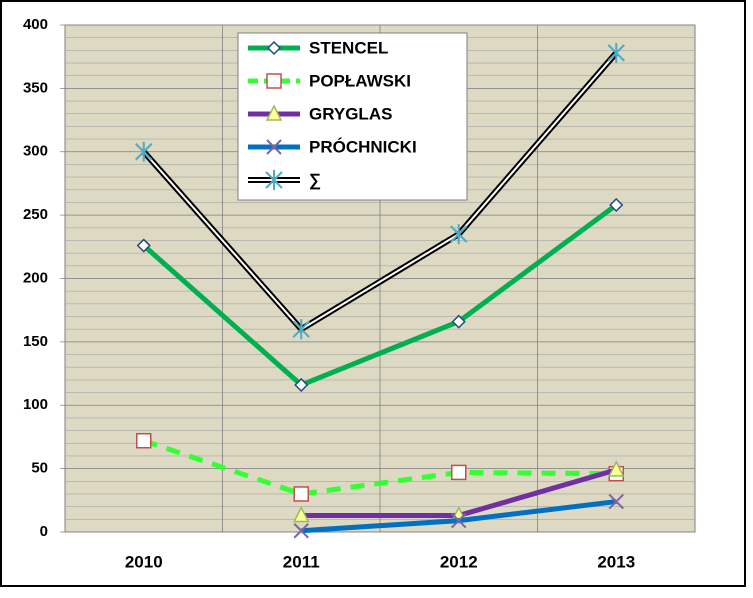  I want to click on y-tick-label: 350, so click(35, 87).